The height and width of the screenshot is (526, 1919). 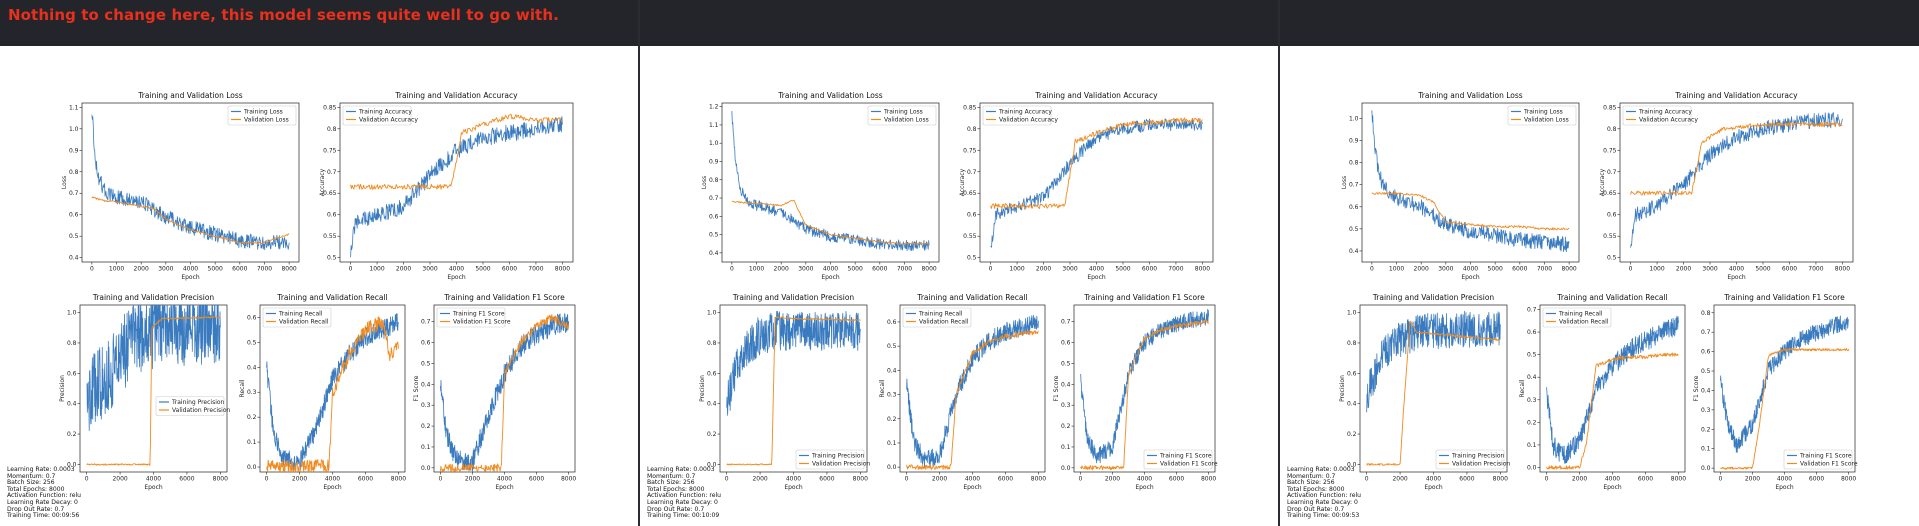 I want to click on param-activation: Activation Function: relu, so click(x=44, y=496).